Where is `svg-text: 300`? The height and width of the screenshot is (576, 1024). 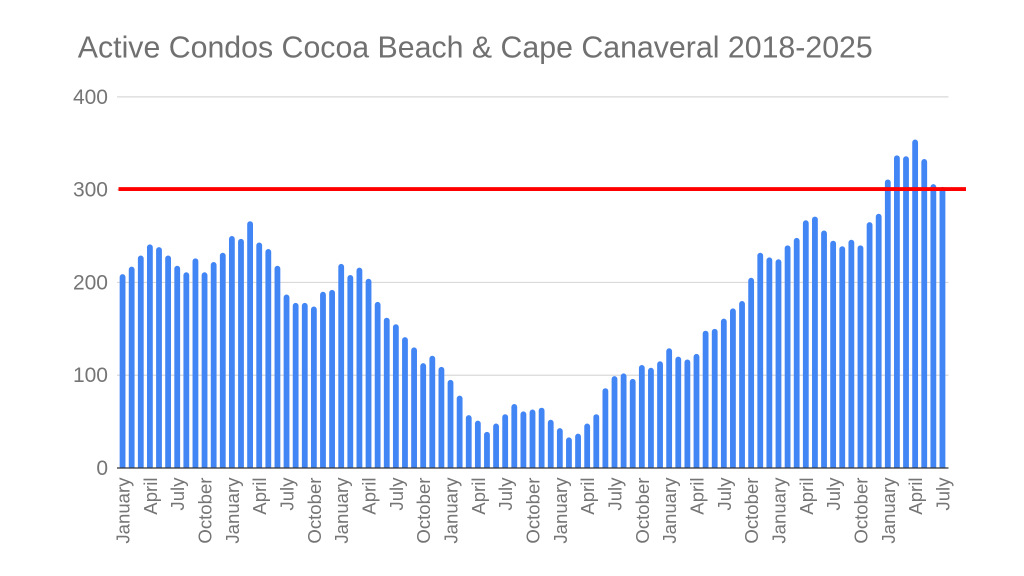 svg-text: 300 is located at coordinates (90, 190).